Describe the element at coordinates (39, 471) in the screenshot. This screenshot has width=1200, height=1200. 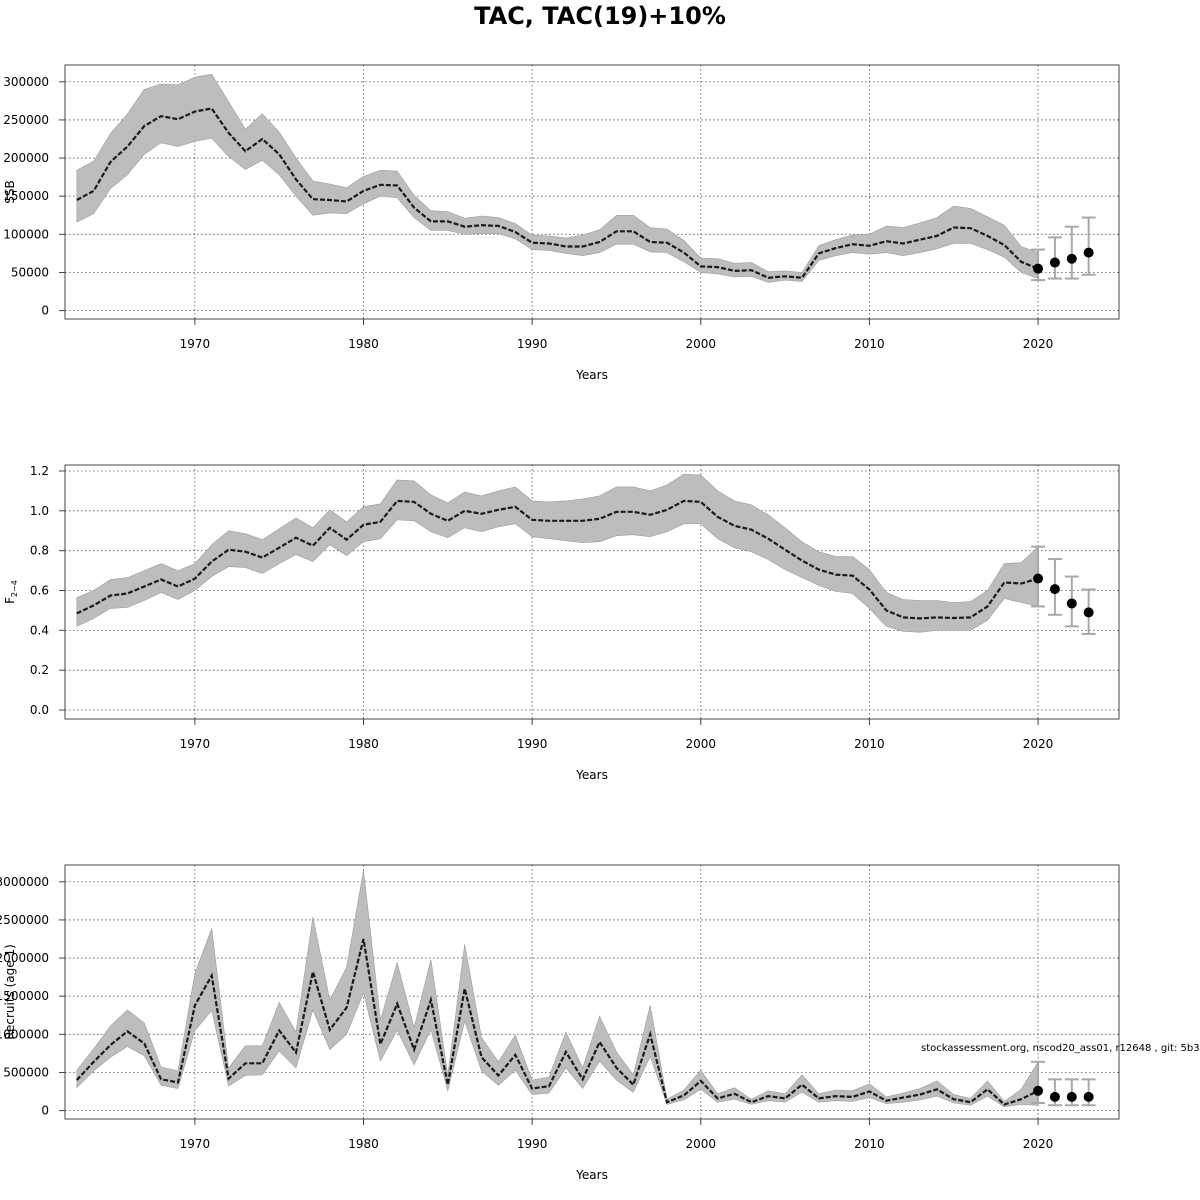
I see `fbar-ytick-label-6: 1.2` at that location.